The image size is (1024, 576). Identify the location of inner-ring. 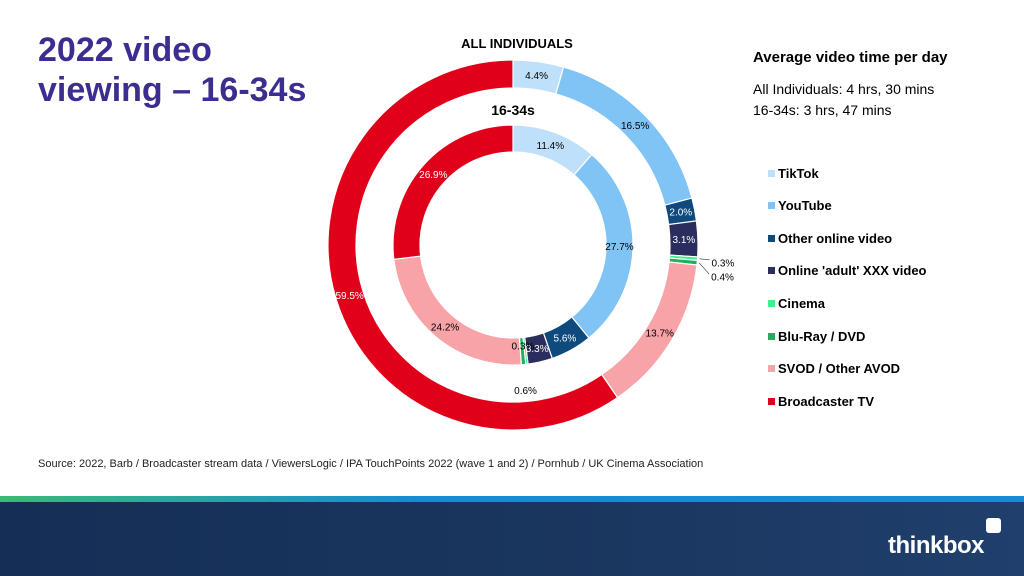
(513, 245).